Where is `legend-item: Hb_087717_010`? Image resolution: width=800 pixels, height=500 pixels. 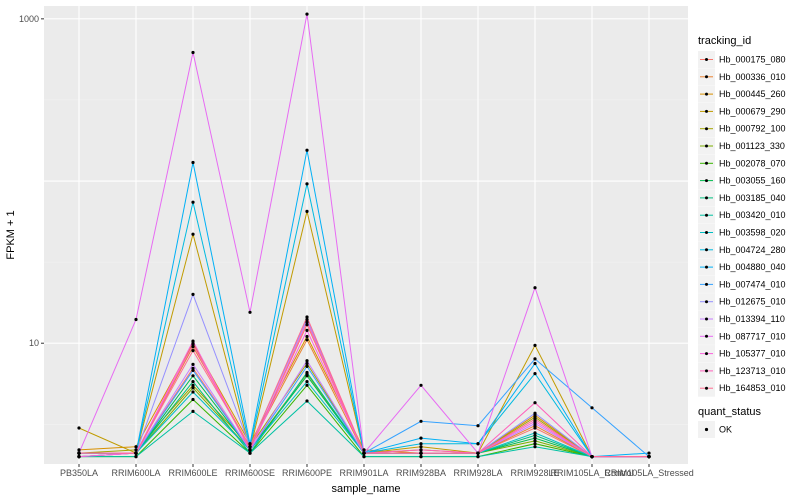 legend-item: Hb_087717_010 is located at coordinates (742, 336).